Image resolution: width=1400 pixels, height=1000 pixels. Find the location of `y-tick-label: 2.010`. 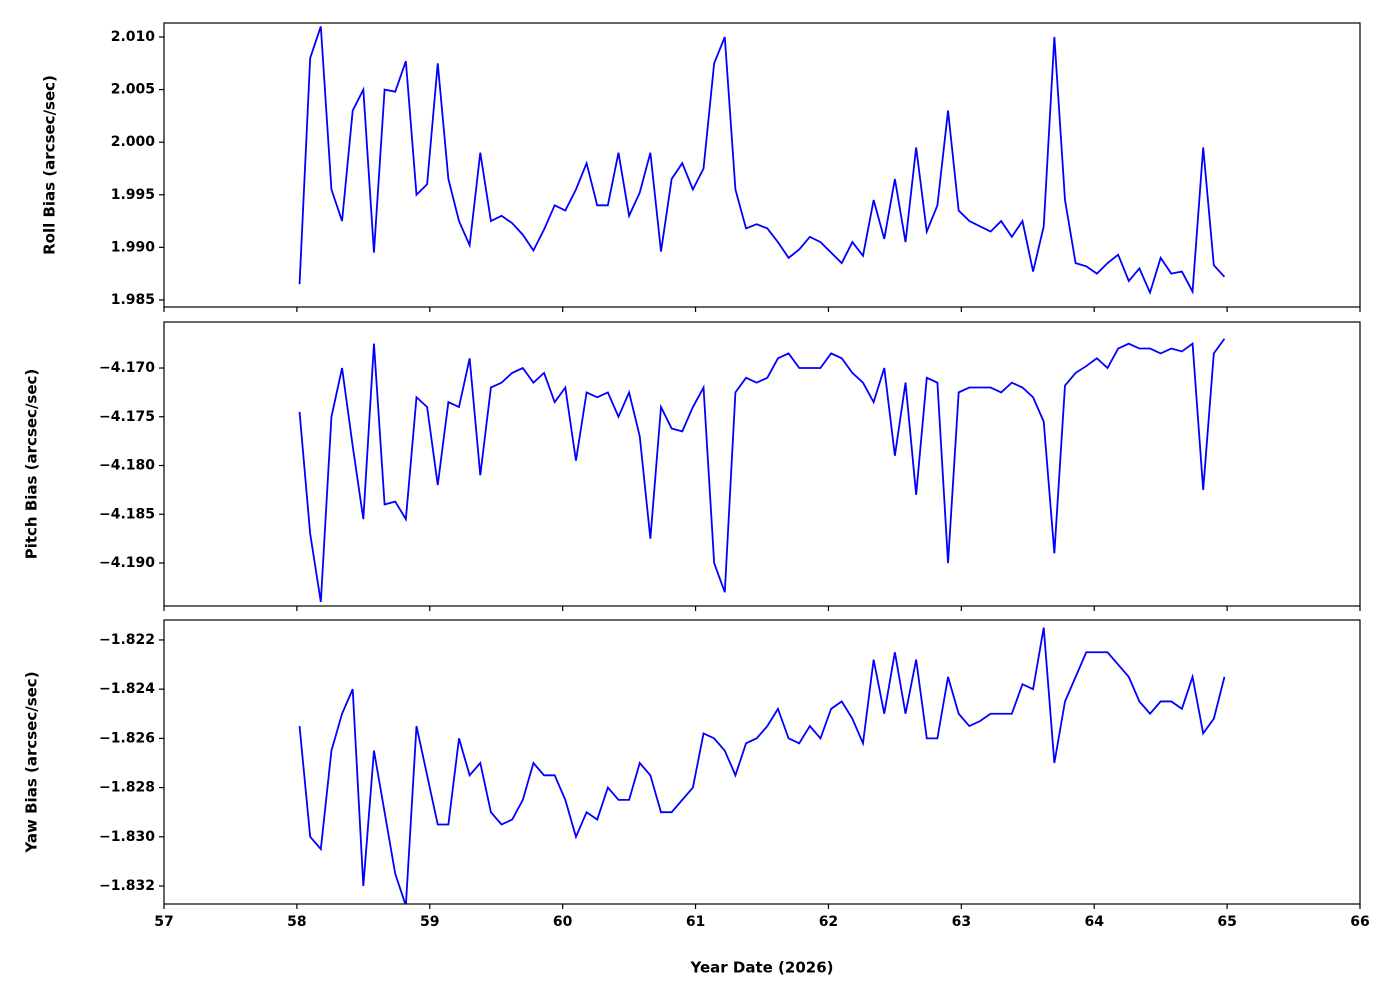

y-tick-label: 2.010 is located at coordinates (133, 37).